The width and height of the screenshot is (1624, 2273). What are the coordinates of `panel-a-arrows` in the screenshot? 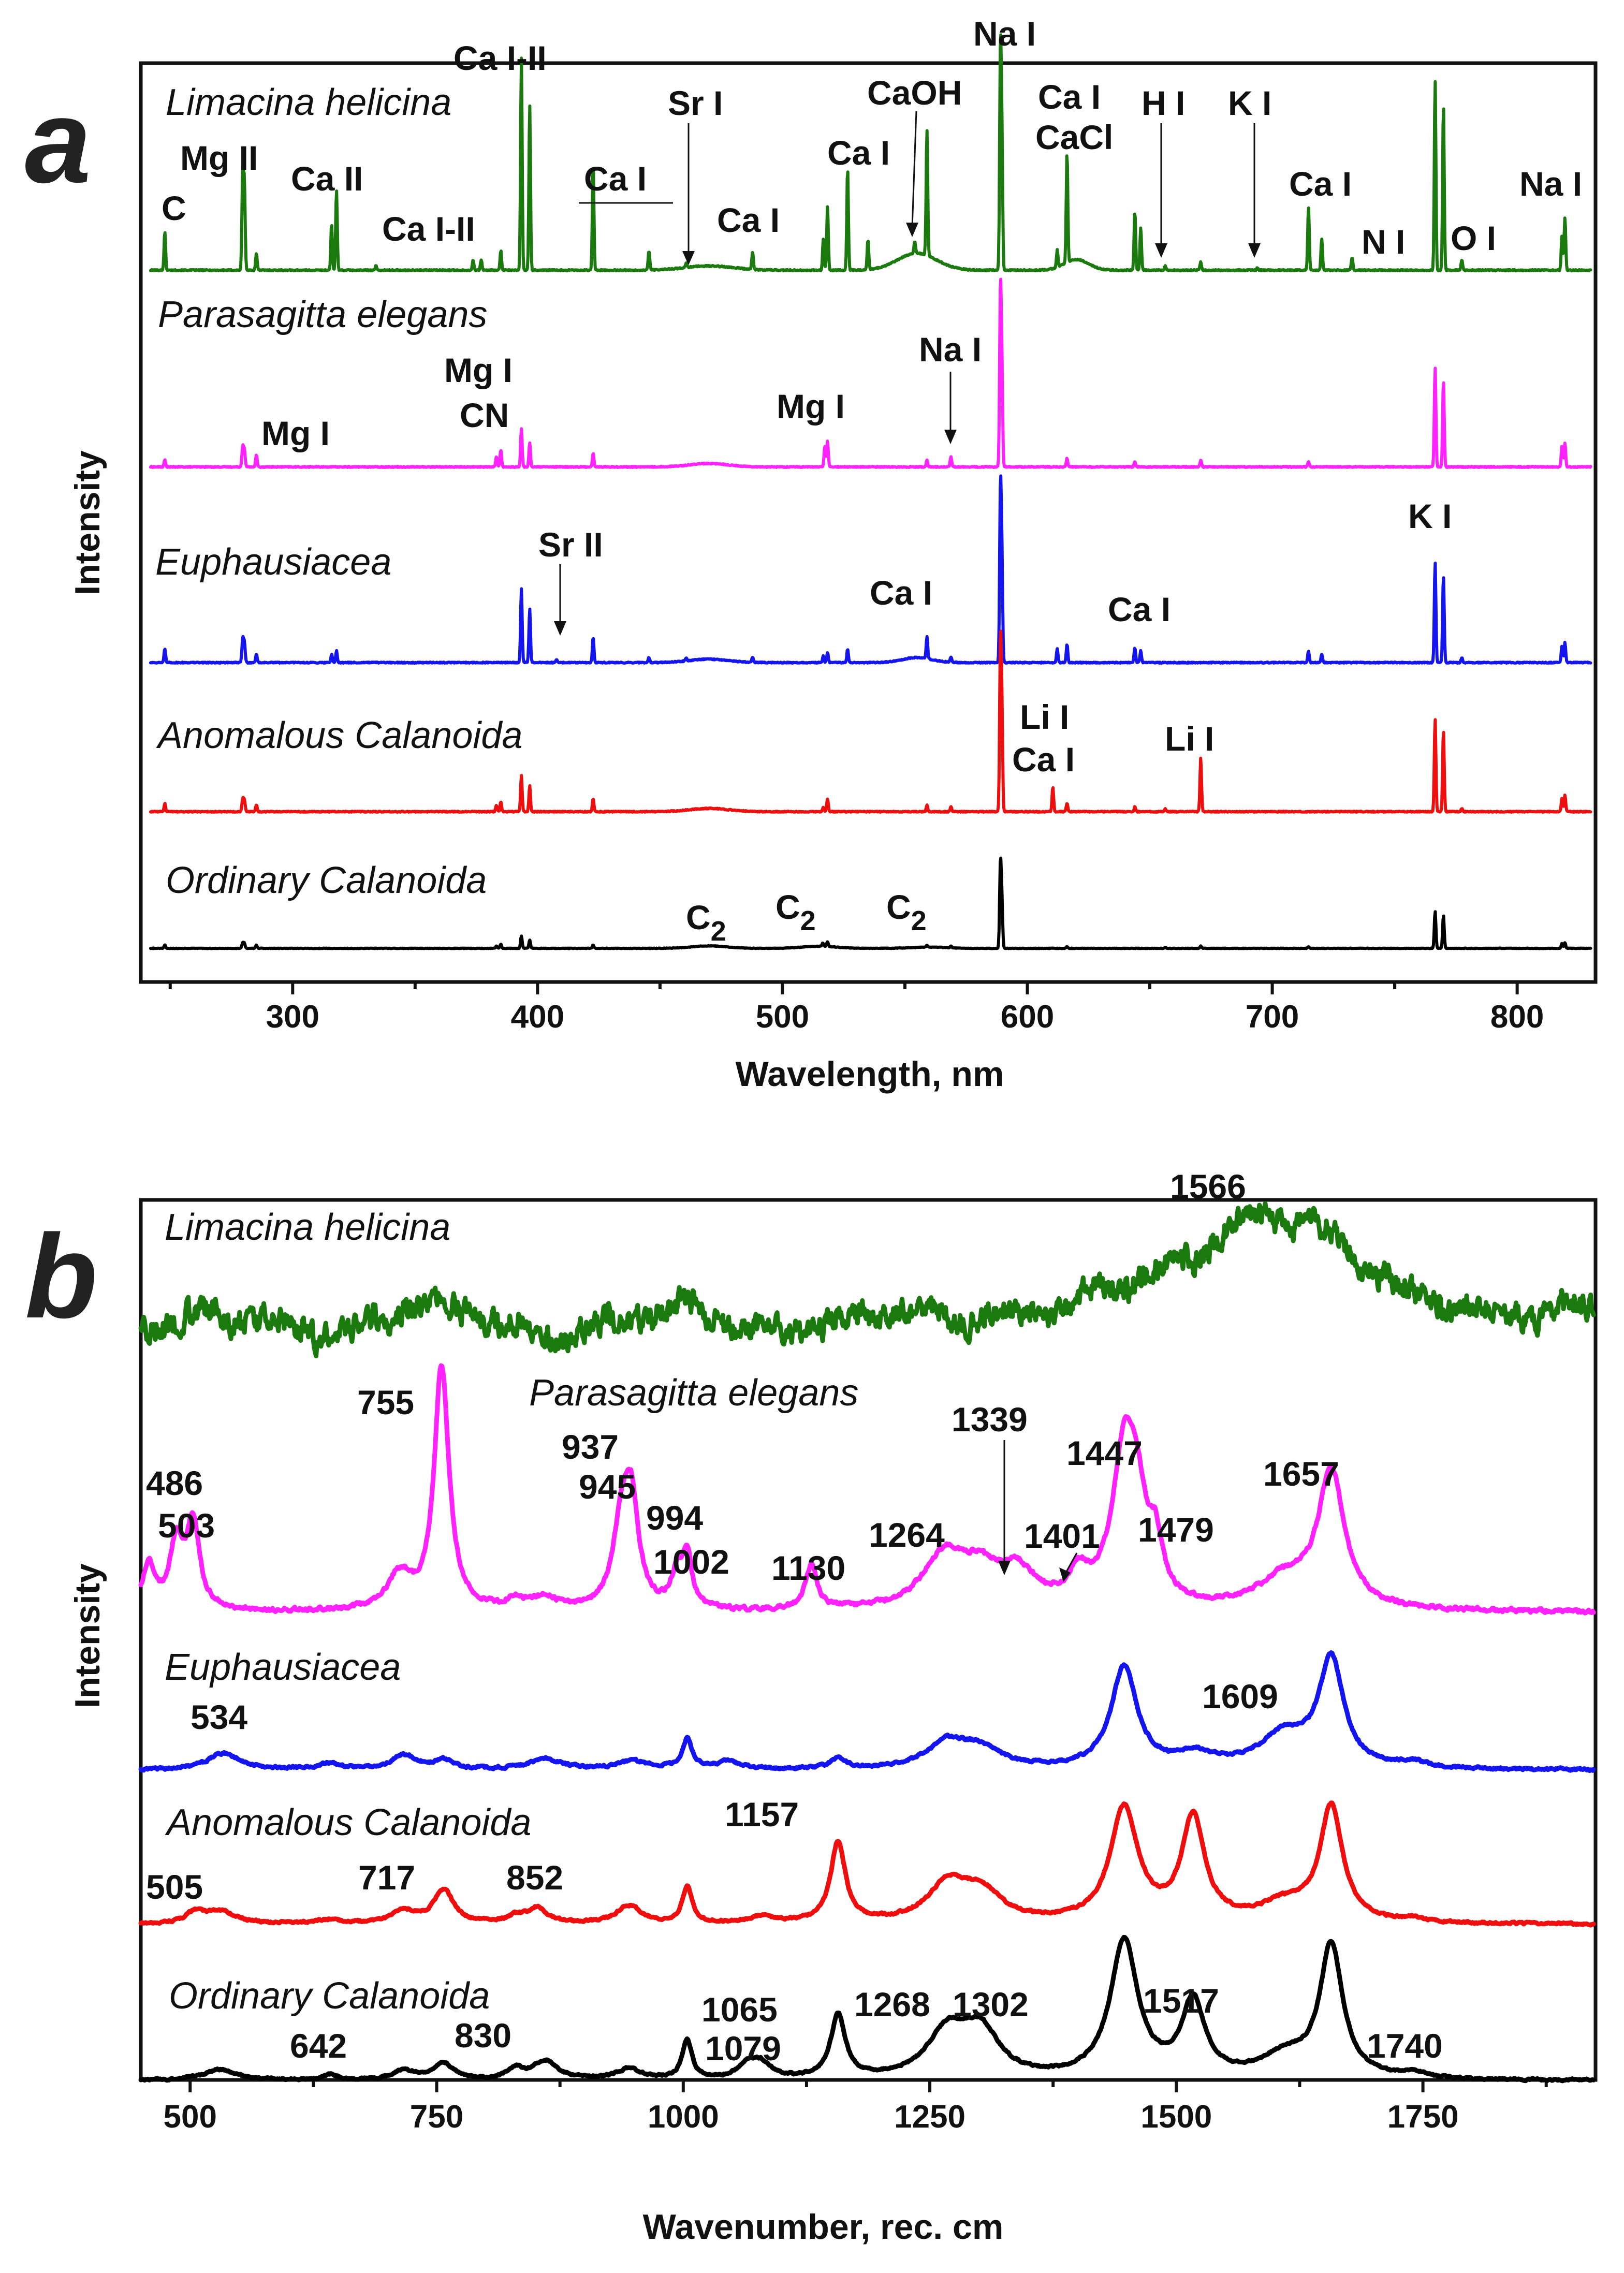 It's located at (907, 373).